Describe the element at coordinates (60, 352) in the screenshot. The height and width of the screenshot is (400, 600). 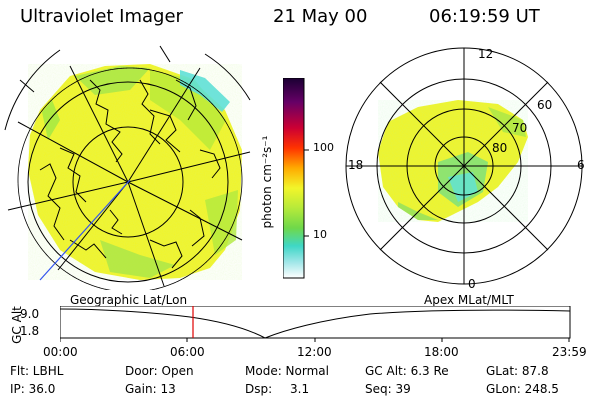
I see `timeline-x-tick-0000: 00:00` at that location.